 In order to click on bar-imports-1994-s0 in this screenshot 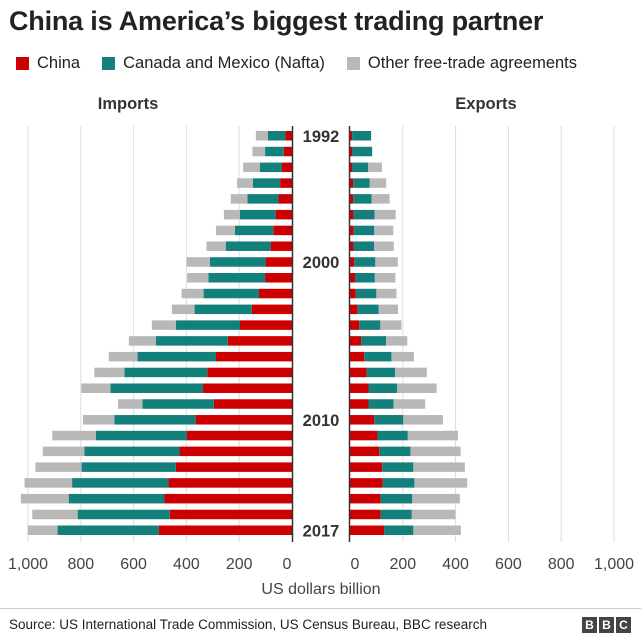, I will do `click(286, 167)`.